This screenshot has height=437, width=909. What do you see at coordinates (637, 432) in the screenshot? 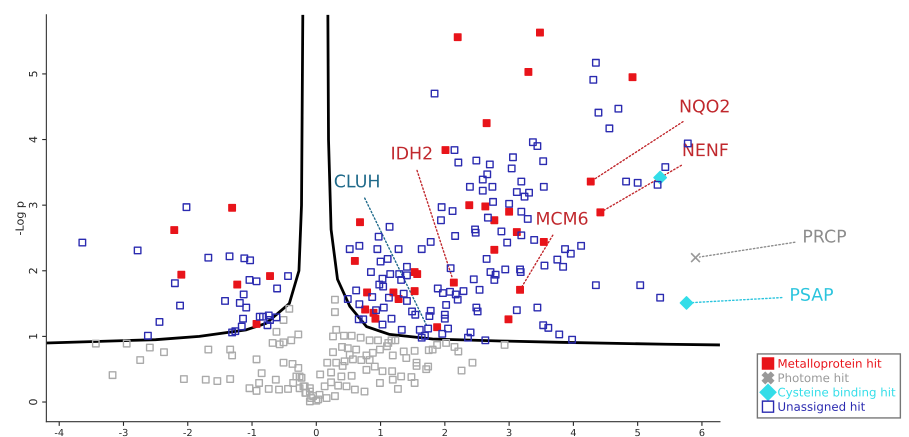
I see `x-tick-label: 5` at bounding box center [637, 432].